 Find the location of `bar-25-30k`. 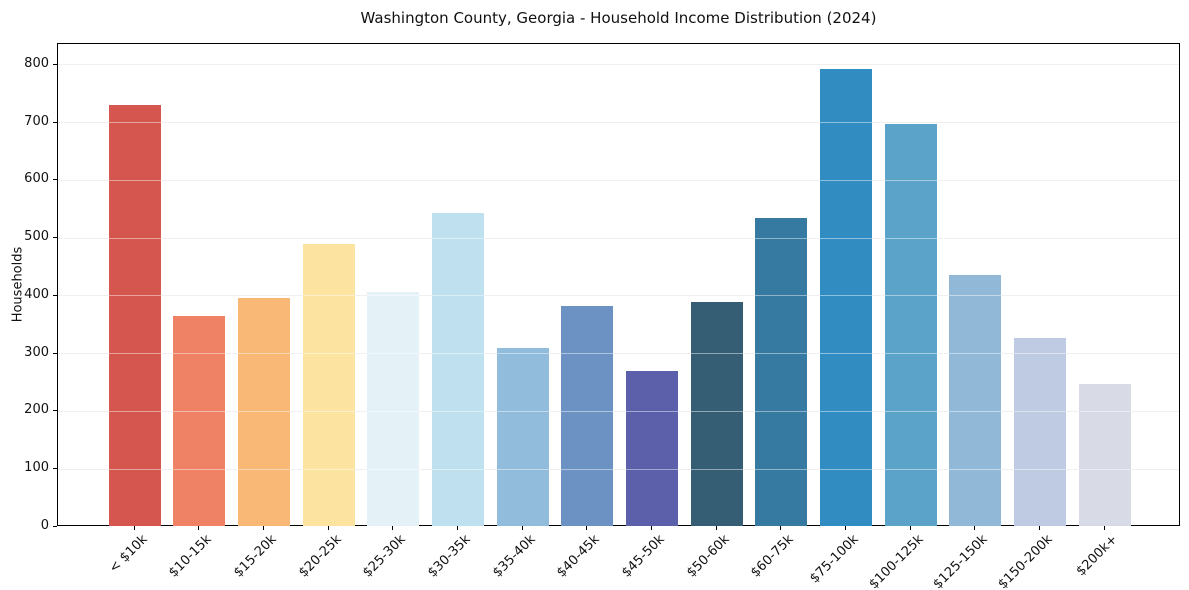

bar-25-30k is located at coordinates (393, 409).